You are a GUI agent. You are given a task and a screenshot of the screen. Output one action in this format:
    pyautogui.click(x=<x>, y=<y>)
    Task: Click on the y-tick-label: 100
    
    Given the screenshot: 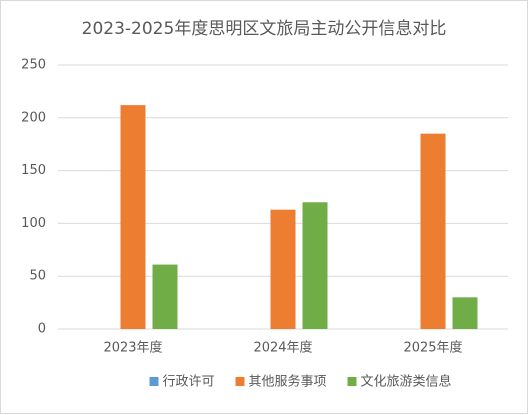 What is the action you would take?
    pyautogui.click(x=33, y=223)
    